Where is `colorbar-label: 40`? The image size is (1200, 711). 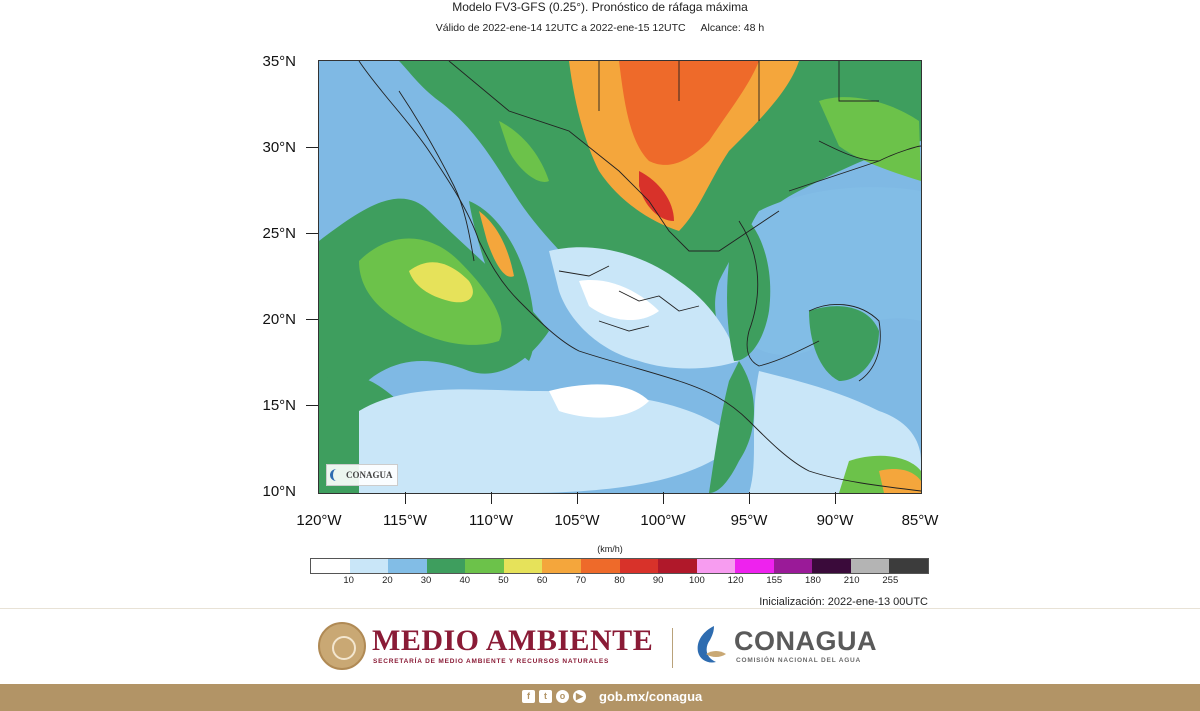
colorbar-label: 40 is located at coordinates (465, 580).